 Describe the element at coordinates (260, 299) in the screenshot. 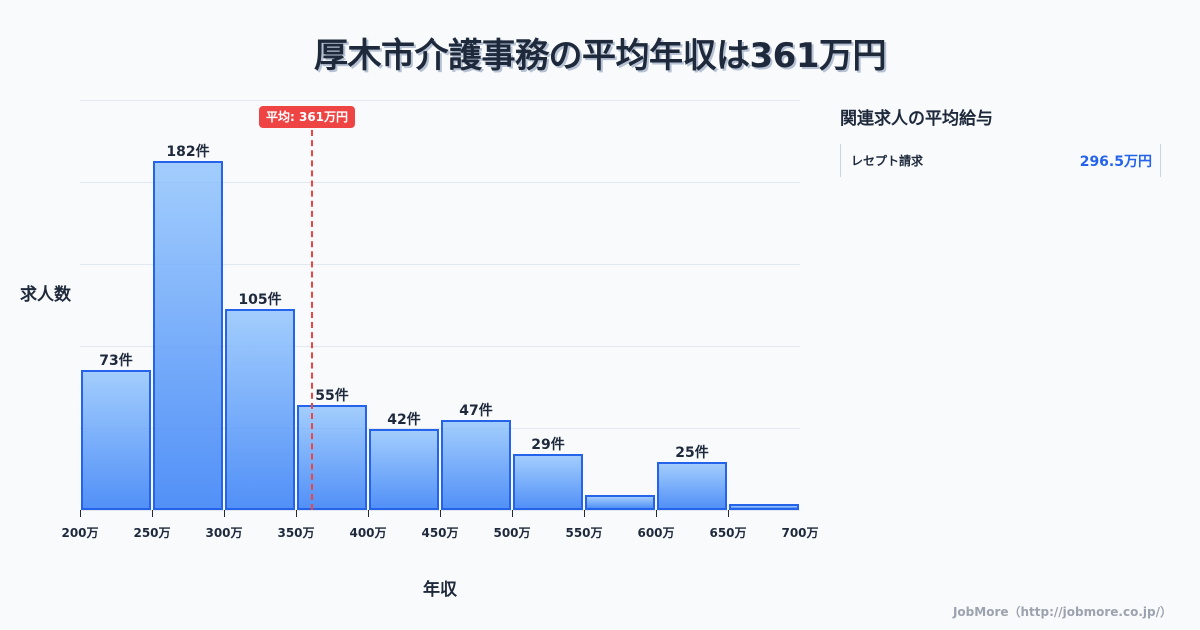

I see `bar-value-label: 105件` at that location.